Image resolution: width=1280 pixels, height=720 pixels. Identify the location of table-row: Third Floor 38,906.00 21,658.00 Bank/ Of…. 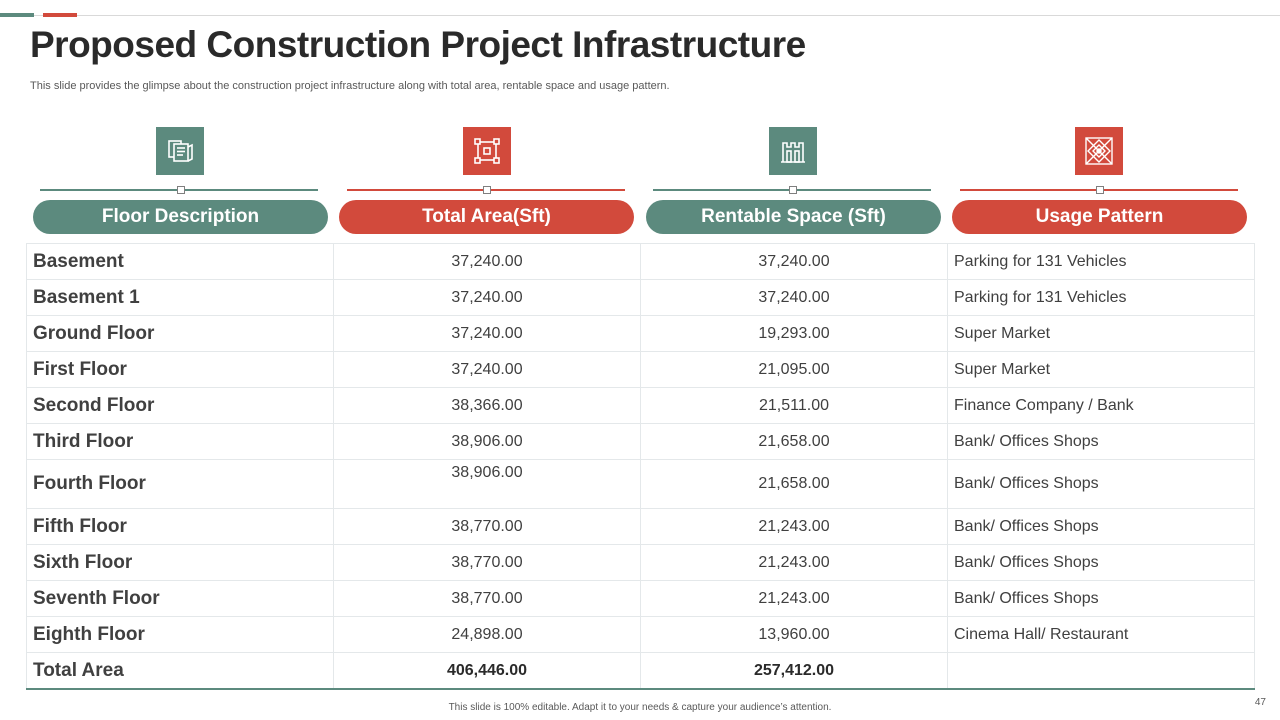
(640, 441).